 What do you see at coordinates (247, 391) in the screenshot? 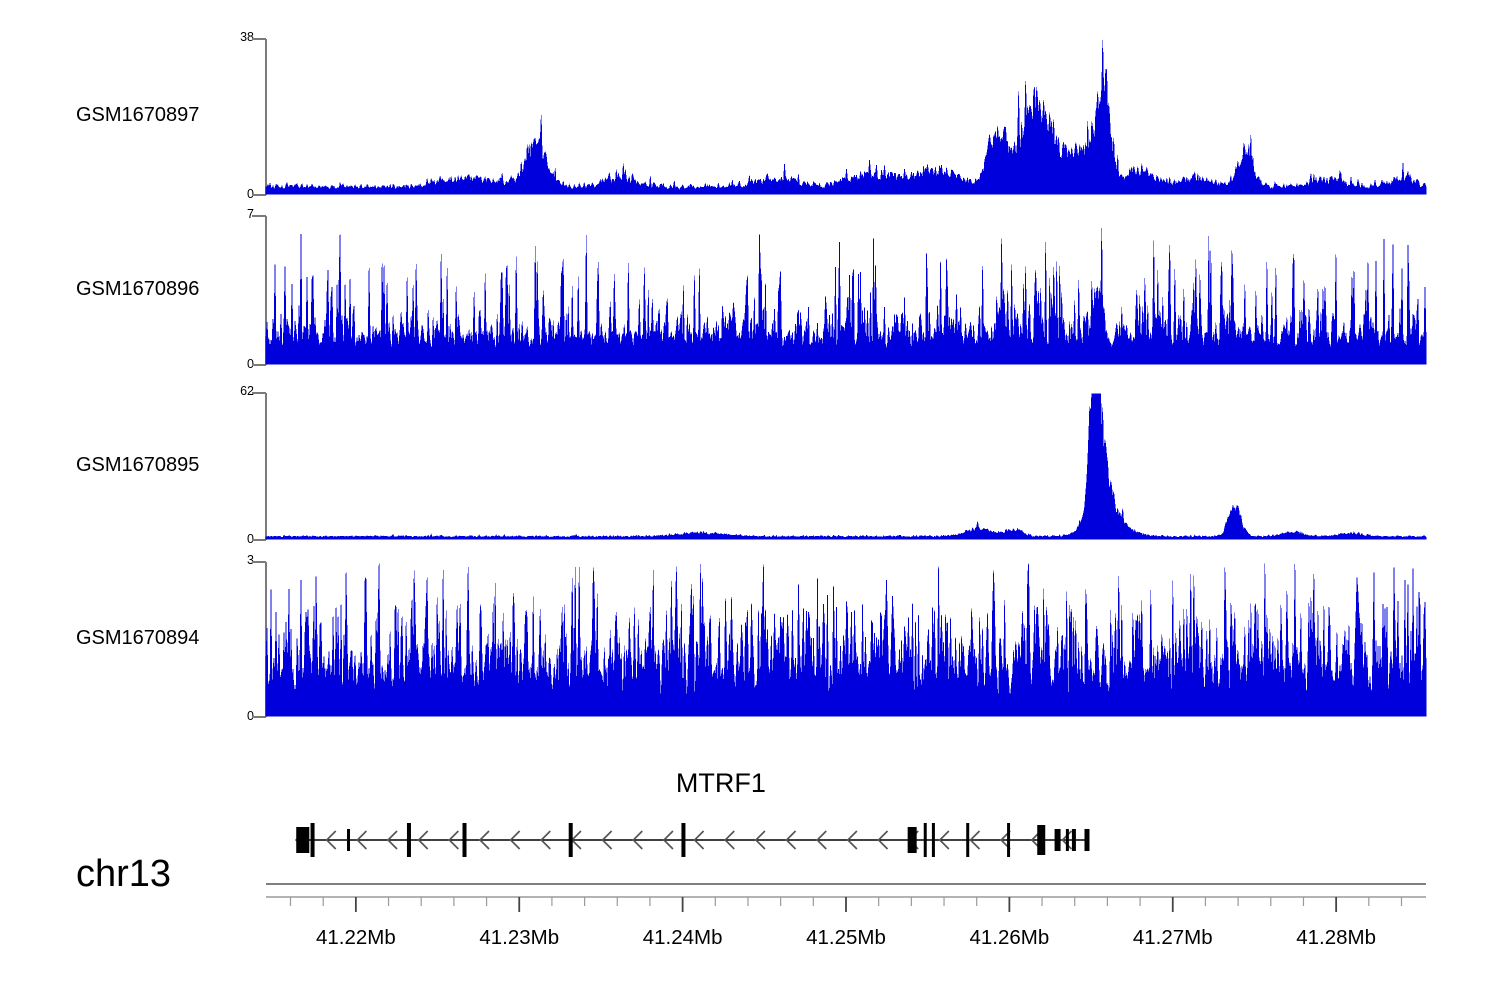
I see `axis-max-gsm1670895: 62` at bounding box center [247, 391].